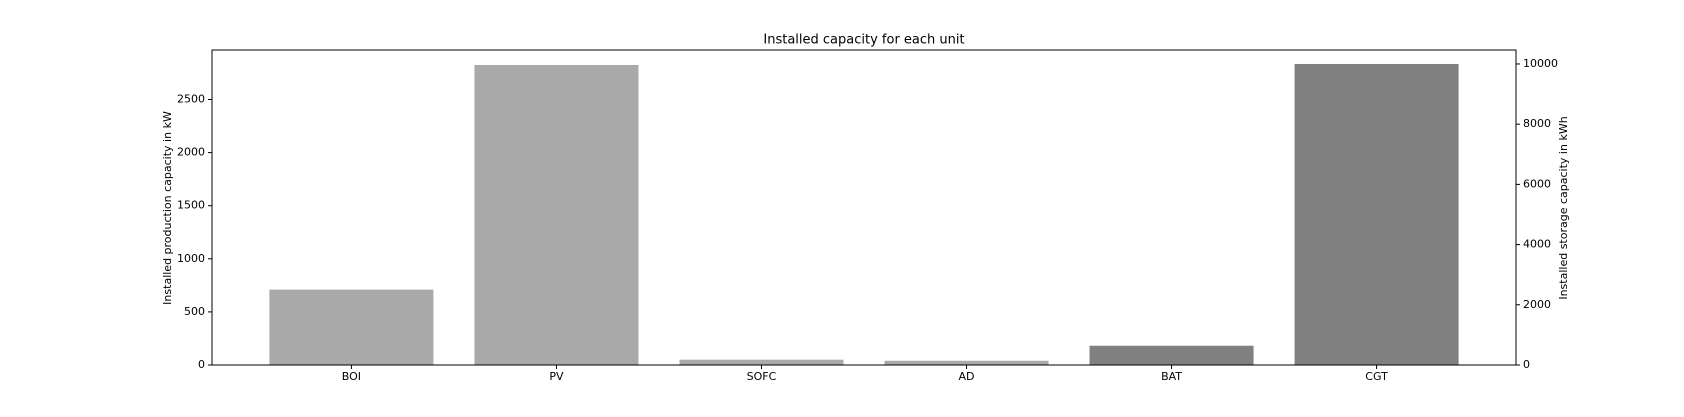 Image resolution: width=1684 pixels, height=417 pixels. I want to click on x-tick-label: CGT, so click(1376, 376).